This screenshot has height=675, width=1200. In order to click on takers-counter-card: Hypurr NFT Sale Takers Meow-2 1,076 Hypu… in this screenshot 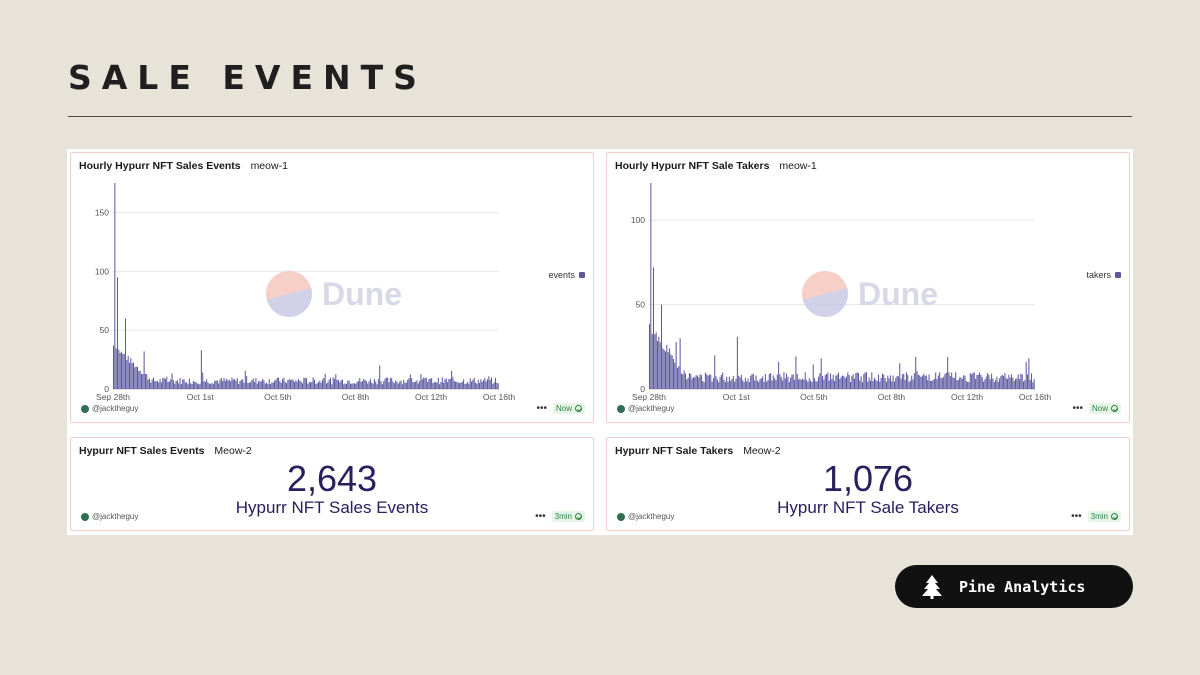, I will do `click(868, 484)`.